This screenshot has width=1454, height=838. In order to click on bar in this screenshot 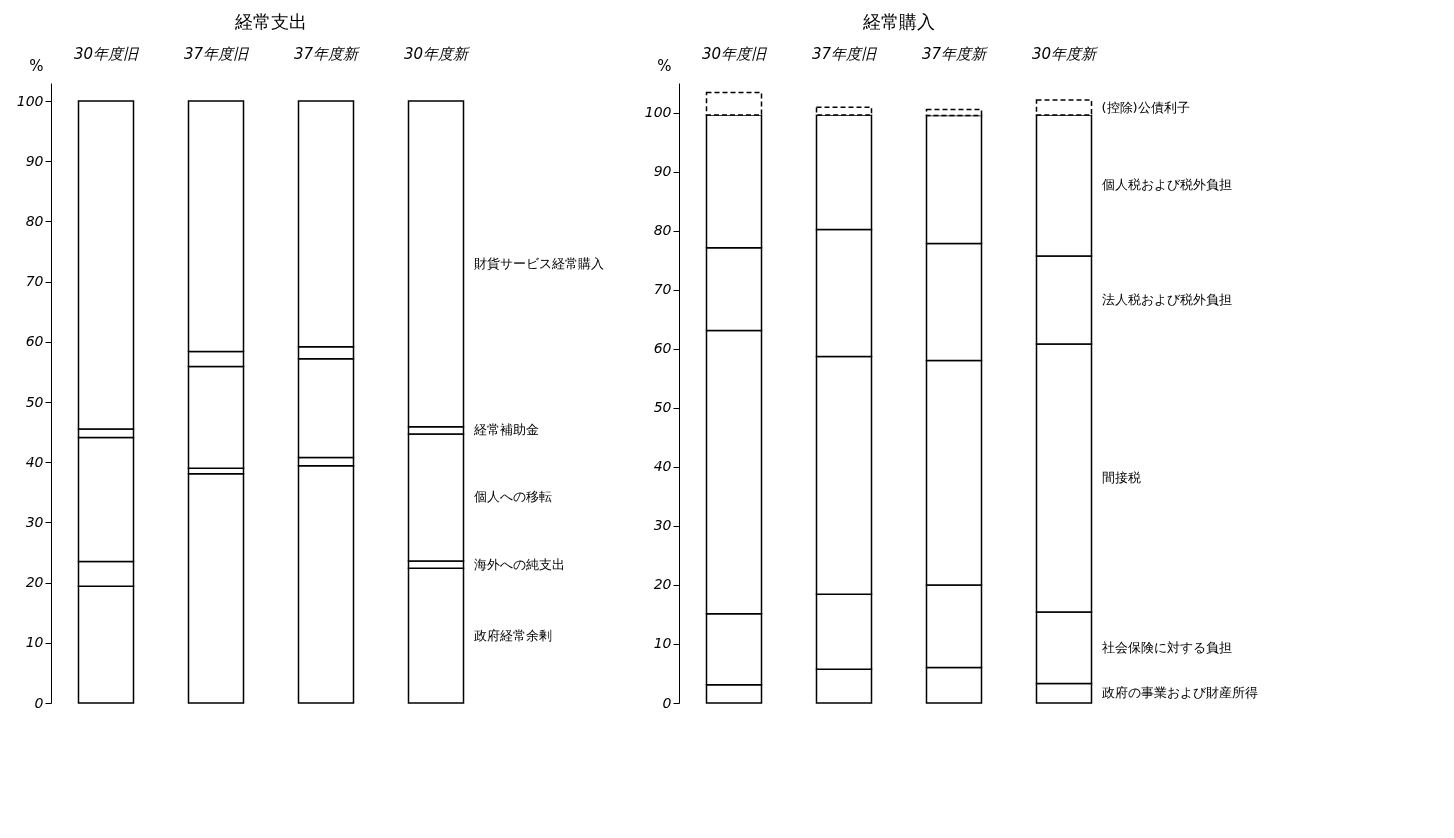, I will do `click(216, 588)`.